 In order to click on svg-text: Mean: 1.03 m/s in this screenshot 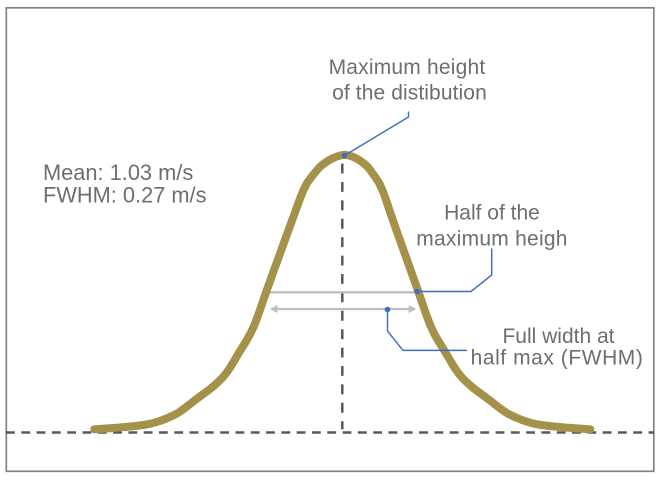, I will do `click(118, 172)`.